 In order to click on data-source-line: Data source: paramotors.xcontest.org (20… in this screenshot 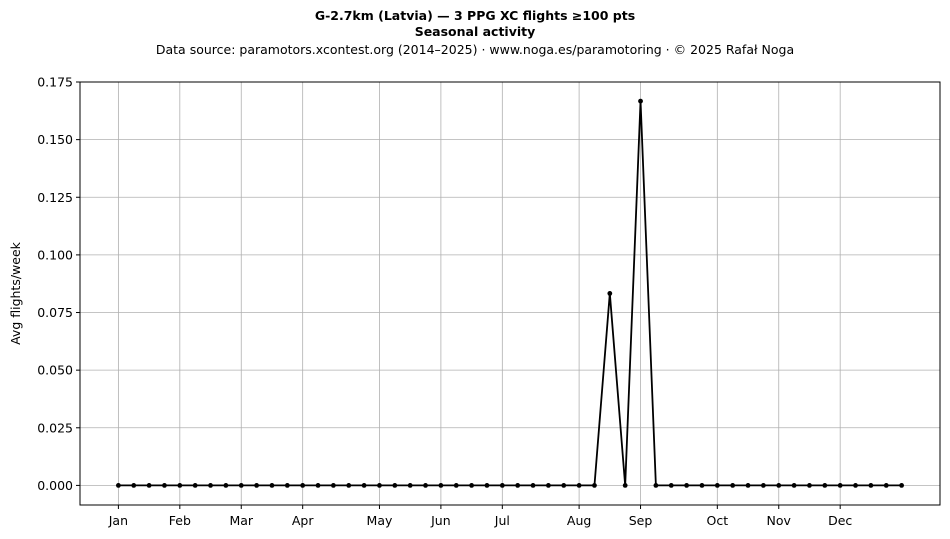, I will do `click(475, 49)`.